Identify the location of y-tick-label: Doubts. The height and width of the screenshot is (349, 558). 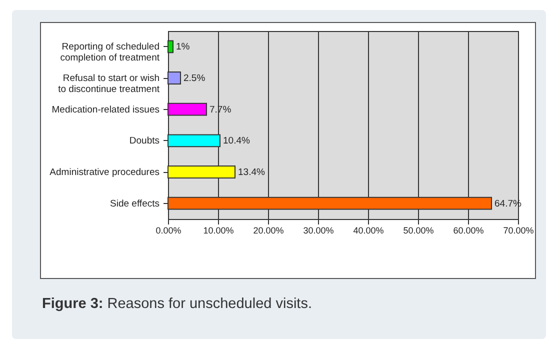
(144, 141).